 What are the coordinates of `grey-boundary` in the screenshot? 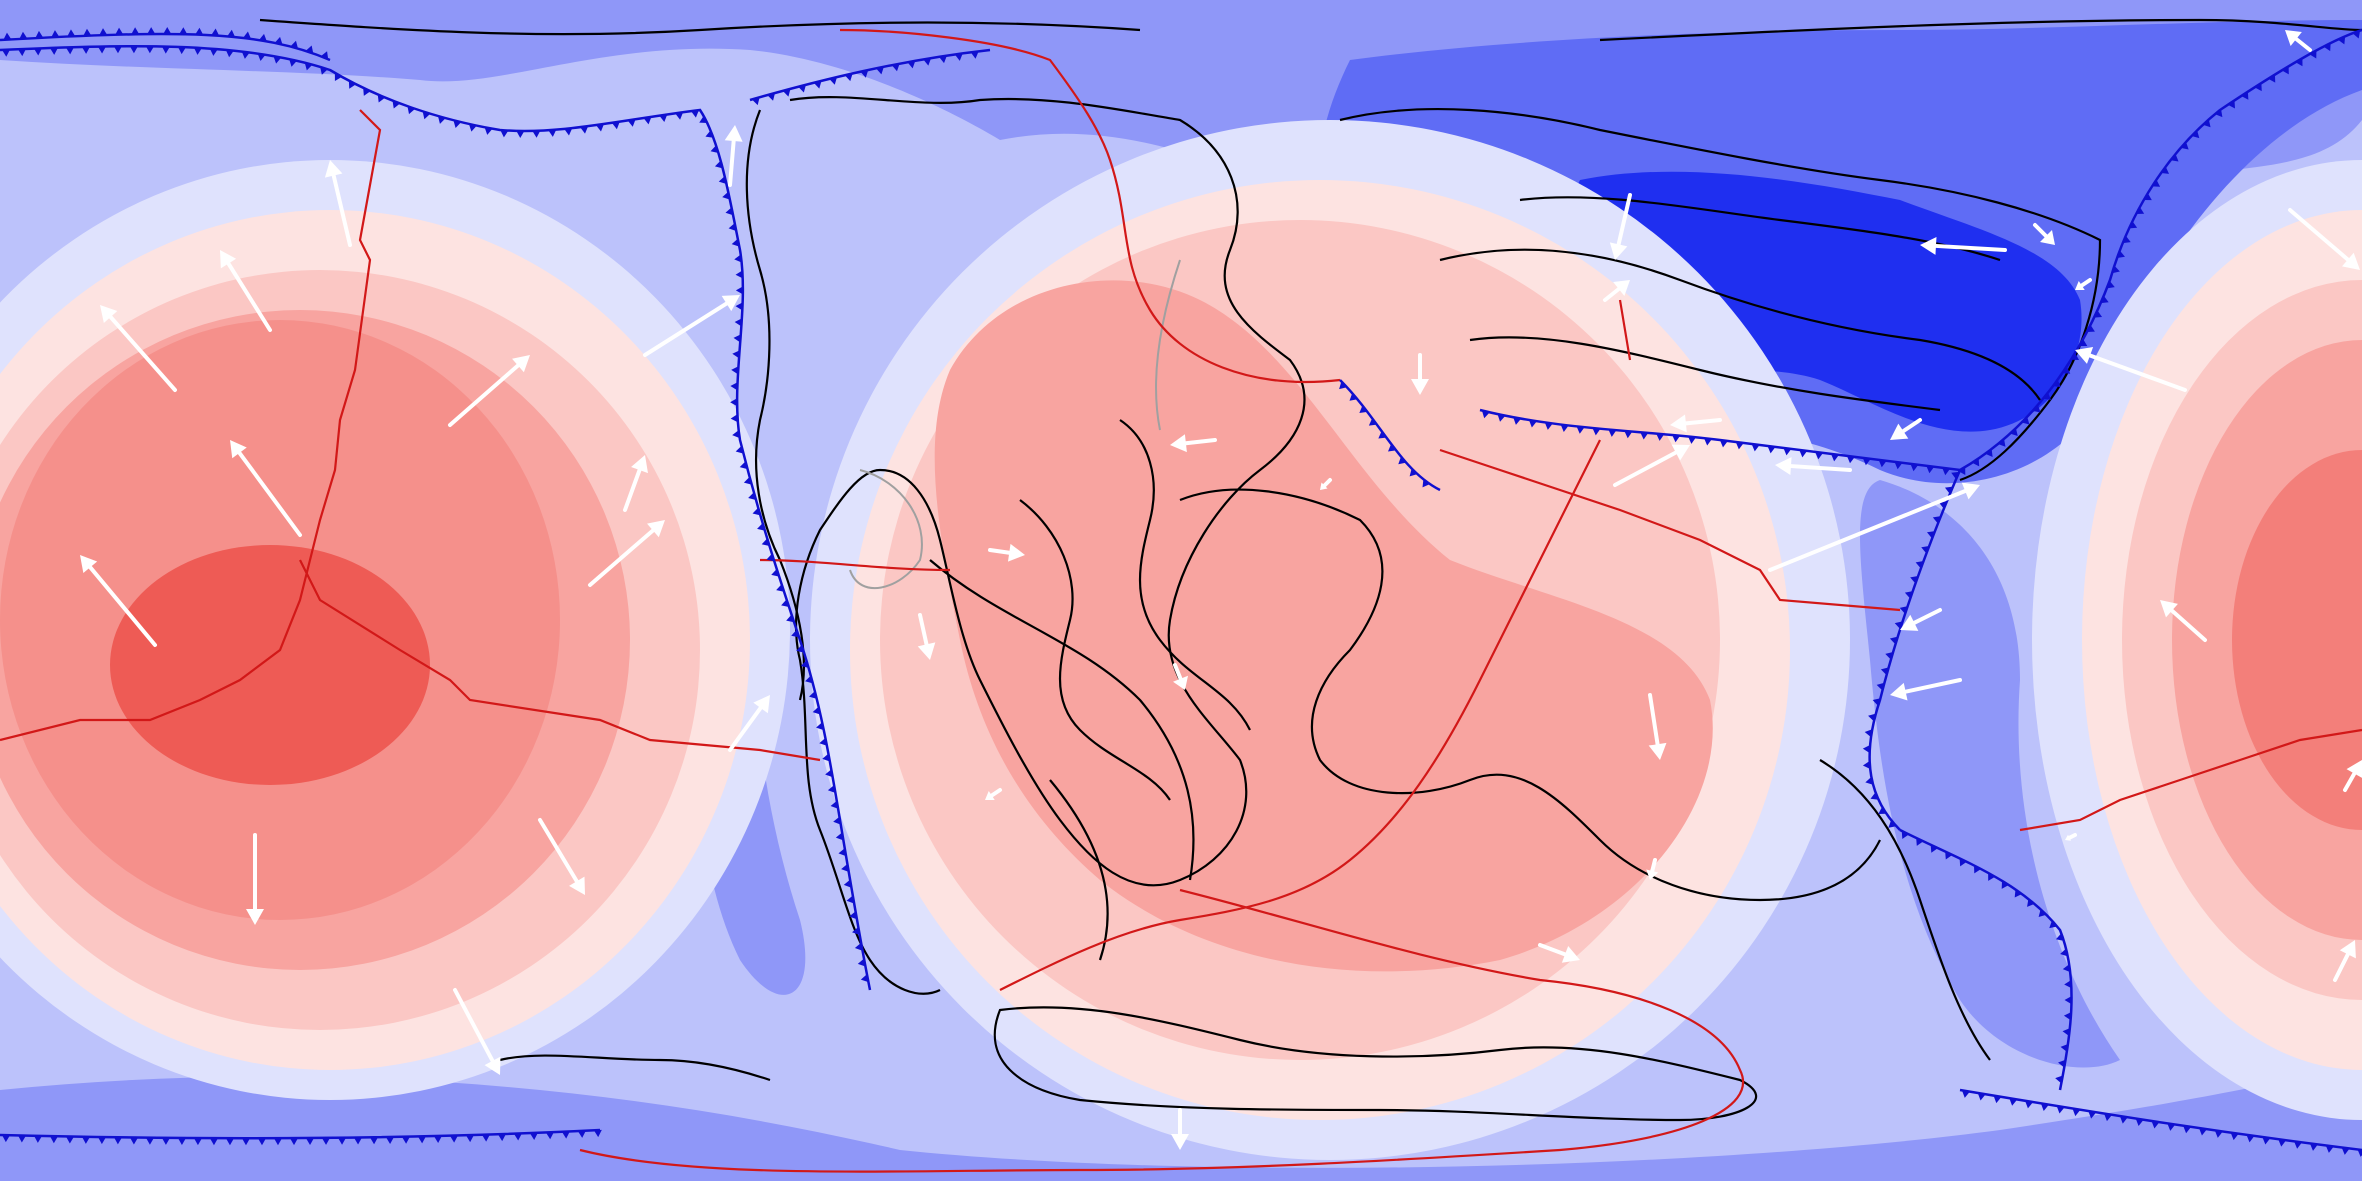 It's located at (1168, 345).